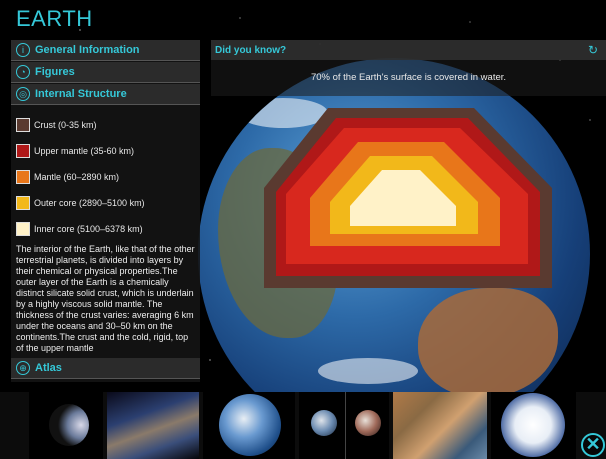 The width and height of the screenshot is (606, 459). Describe the element at coordinates (23, 94) in the screenshot. I see `layers-icon: ◎` at that location.